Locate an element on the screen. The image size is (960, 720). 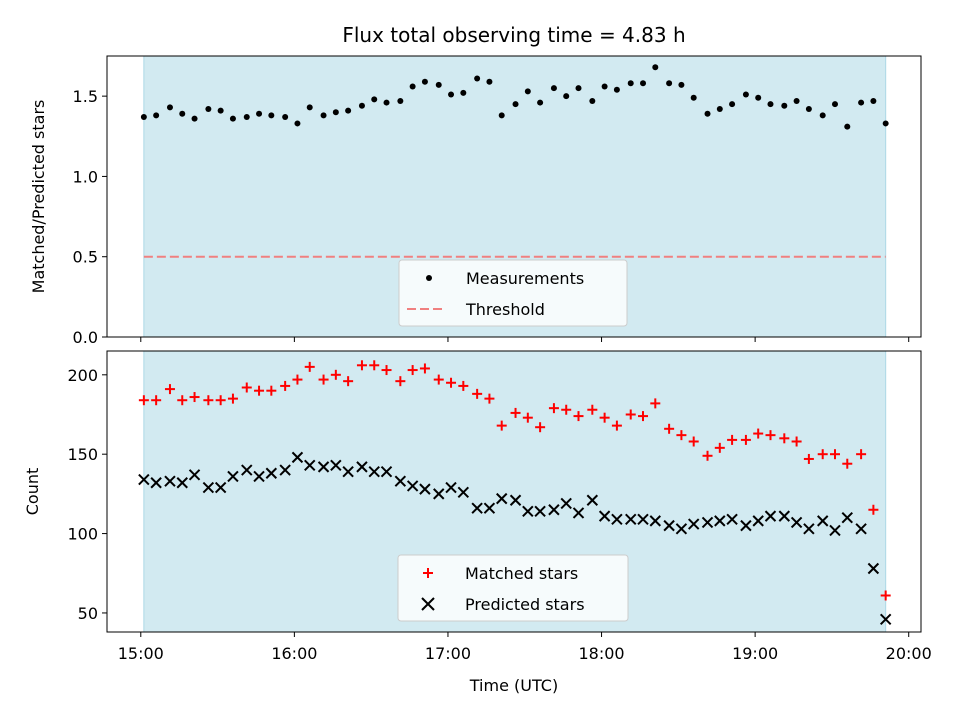
legend-label: Matched stars is located at coordinates (521, 573).